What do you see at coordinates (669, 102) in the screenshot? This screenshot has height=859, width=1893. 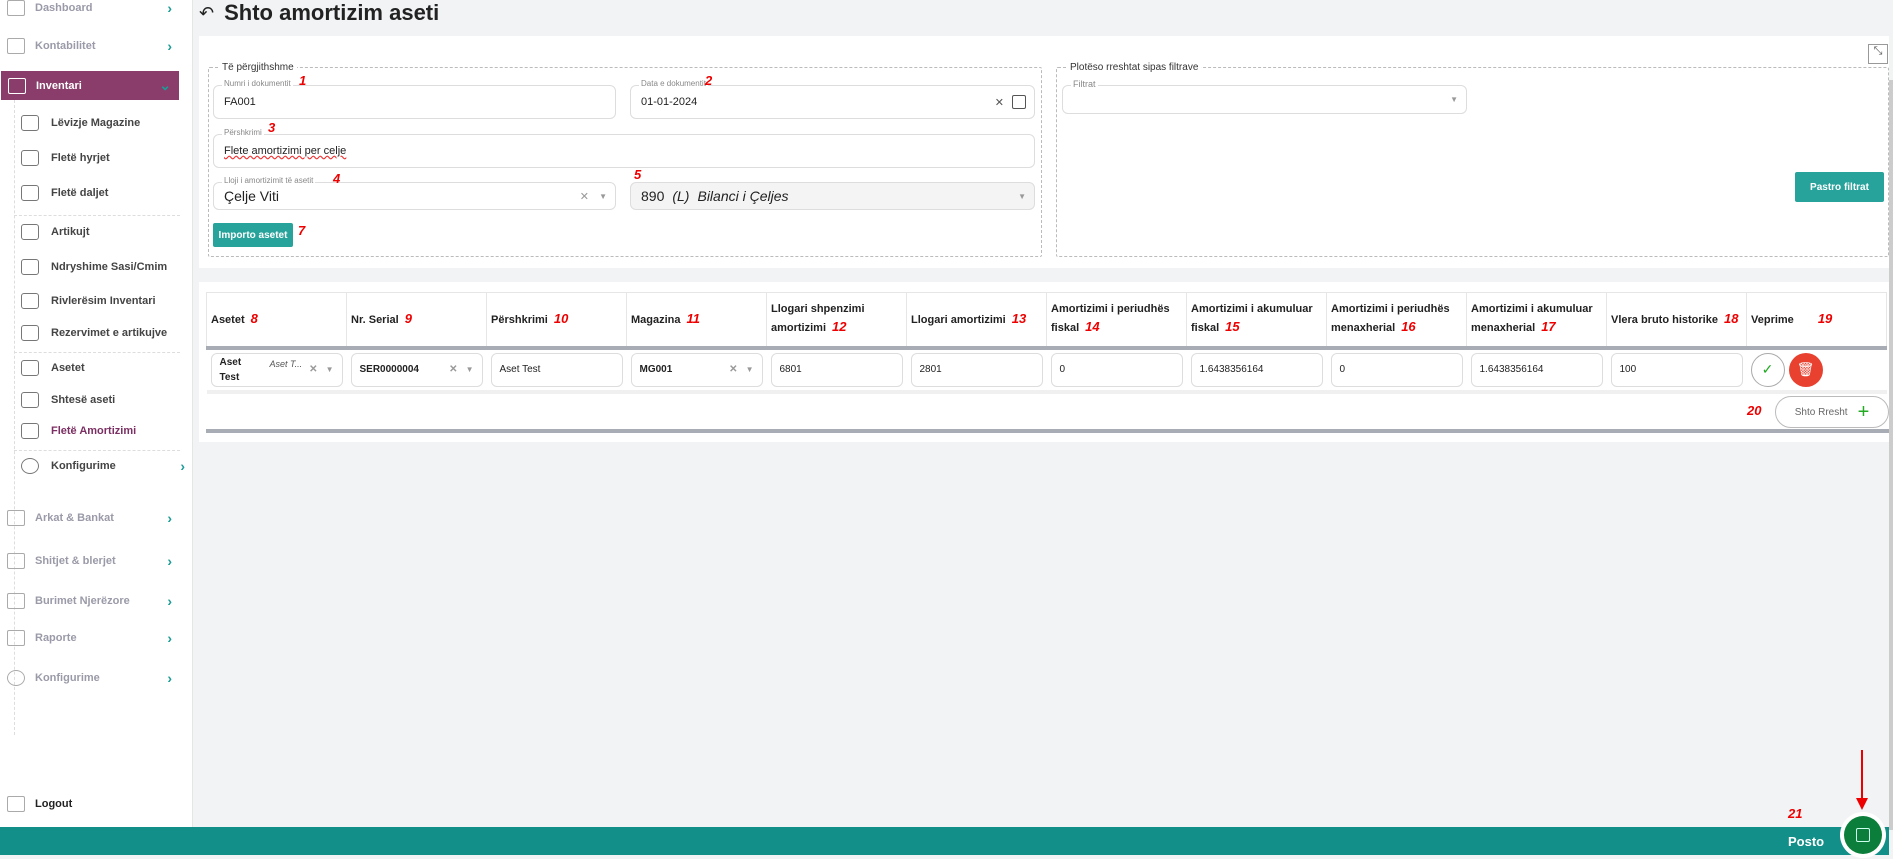 I see `value: 01-01-2024` at bounding box center [669, 102].